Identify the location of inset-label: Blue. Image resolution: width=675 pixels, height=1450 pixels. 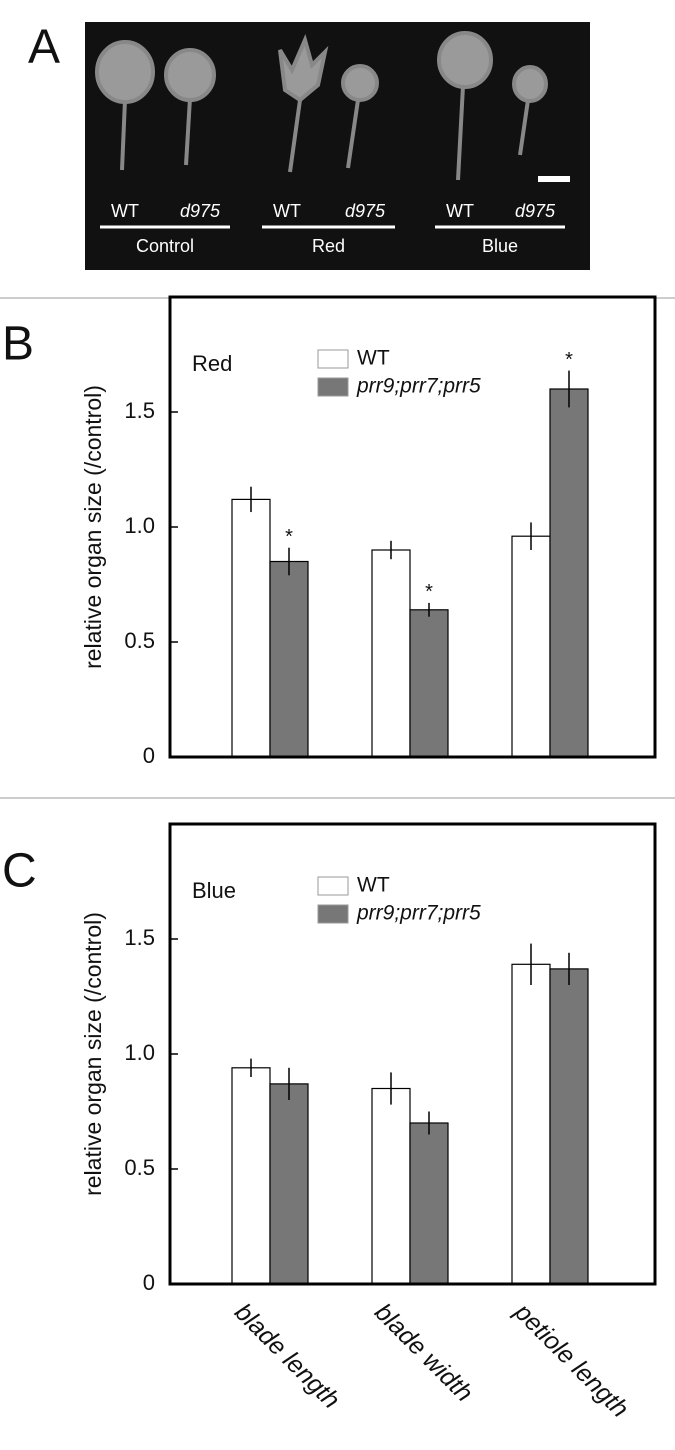
(214, 890).